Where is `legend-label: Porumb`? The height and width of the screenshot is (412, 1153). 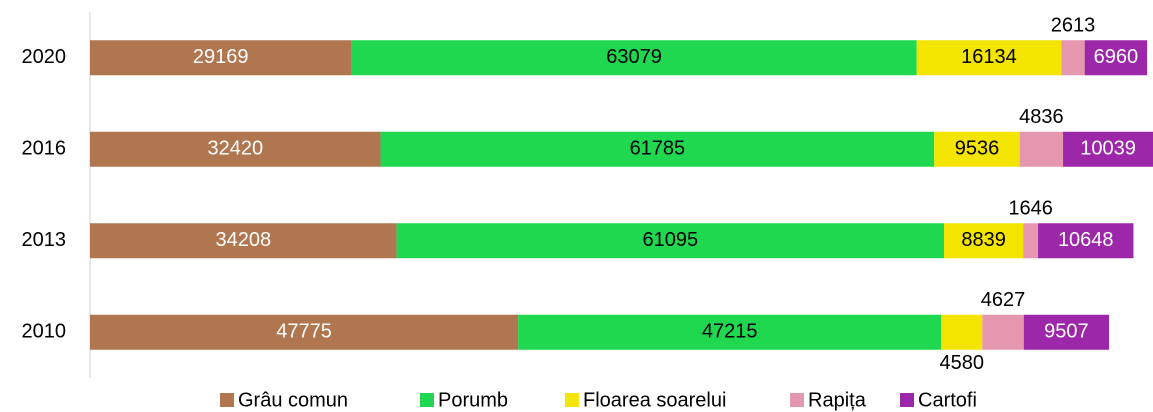
legend-label: Porumb is located at coordinates (473, 400).